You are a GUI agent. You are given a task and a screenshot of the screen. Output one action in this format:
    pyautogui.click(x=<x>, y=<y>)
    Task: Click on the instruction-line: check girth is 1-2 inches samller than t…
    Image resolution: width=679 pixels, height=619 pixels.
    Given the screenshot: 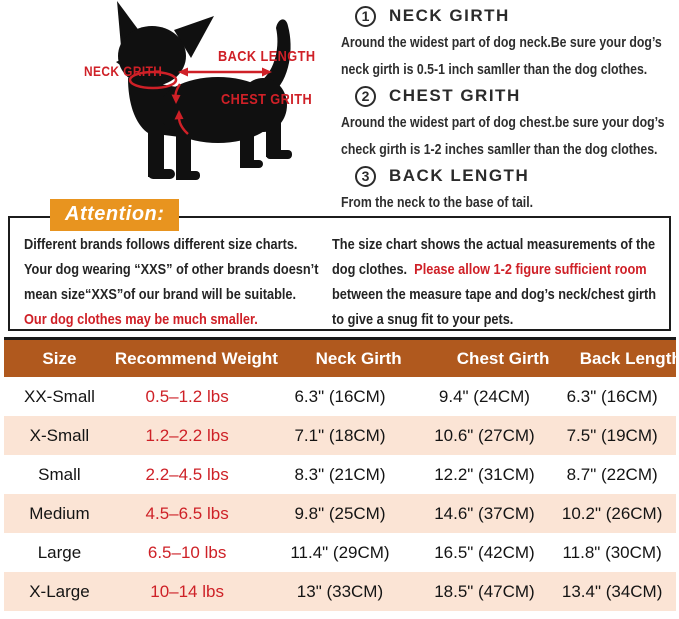 What is the action you would take?
    pyautogui.click(x=499, y=149)
    